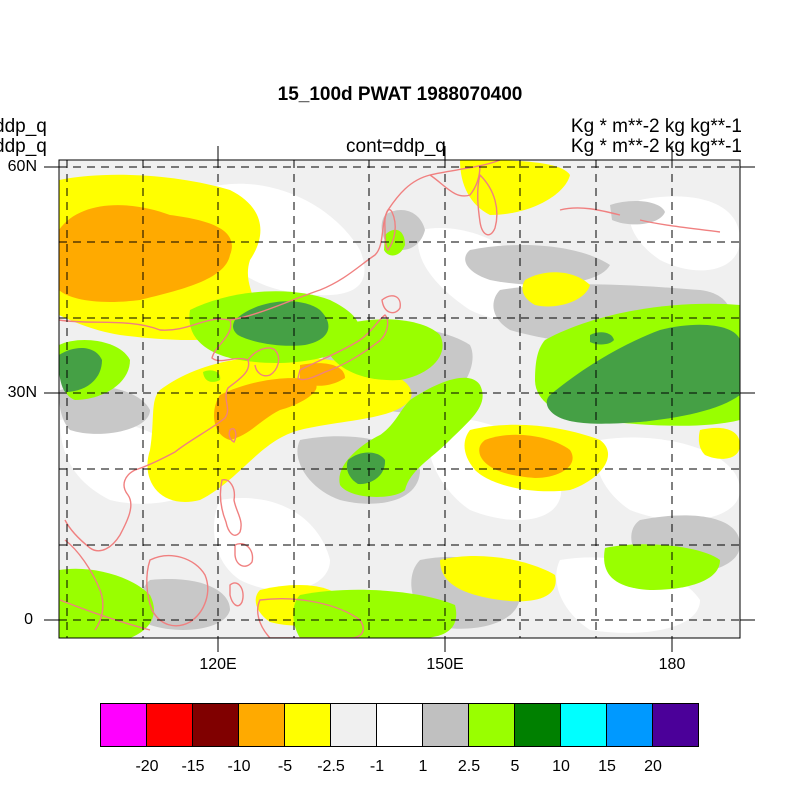  I want to click on lon-label-180: 180, so click(672, 664).